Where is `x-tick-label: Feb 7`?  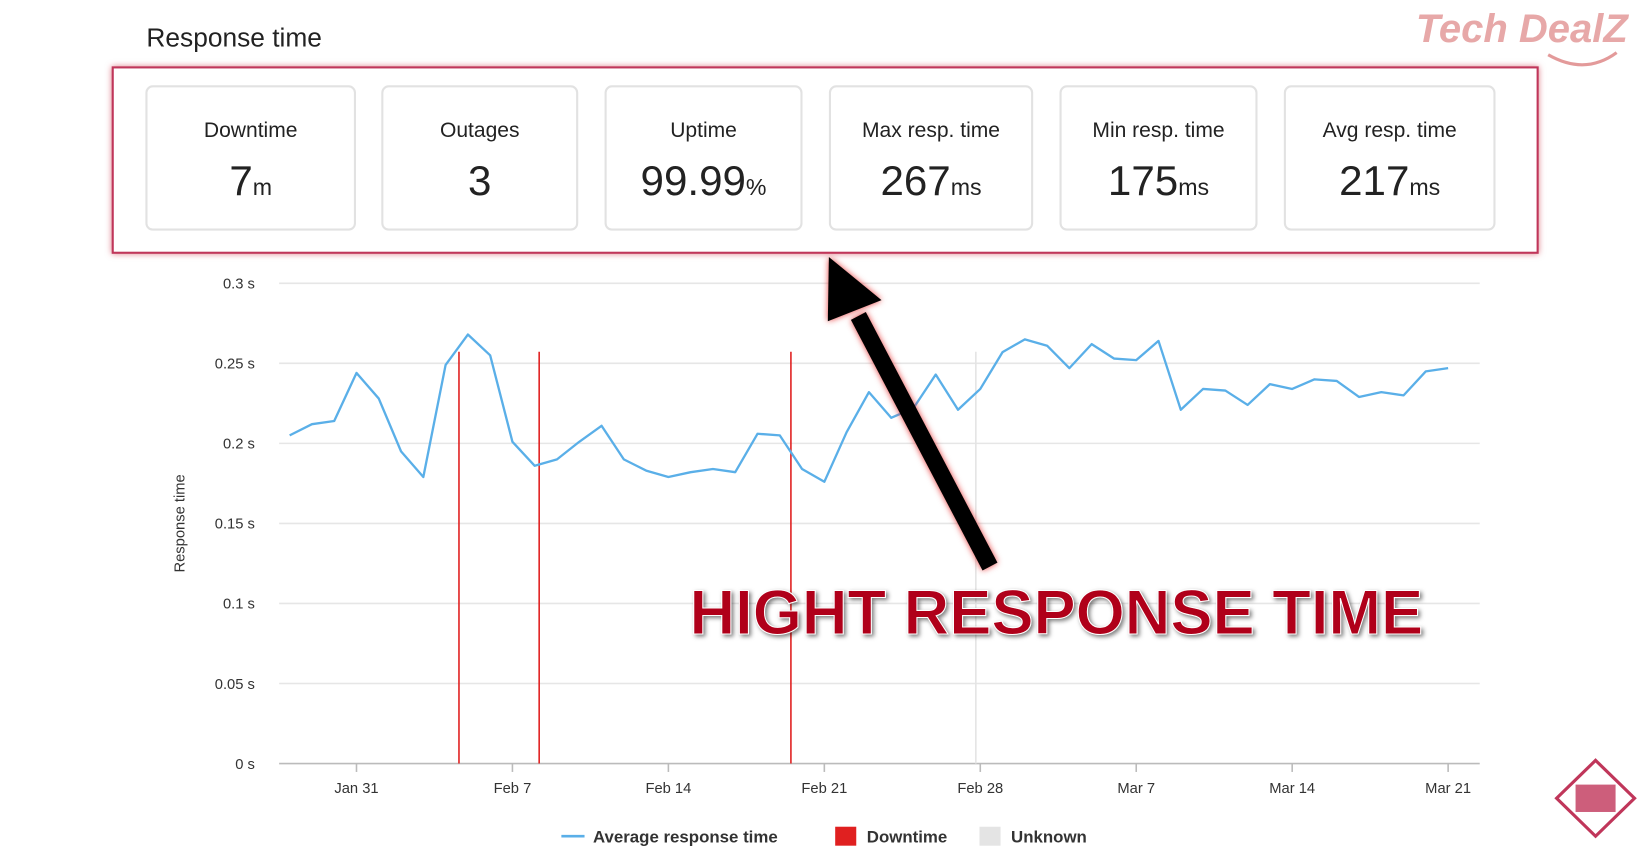 x-tick-label: Feb 7 is located at coordinates (513, 789).